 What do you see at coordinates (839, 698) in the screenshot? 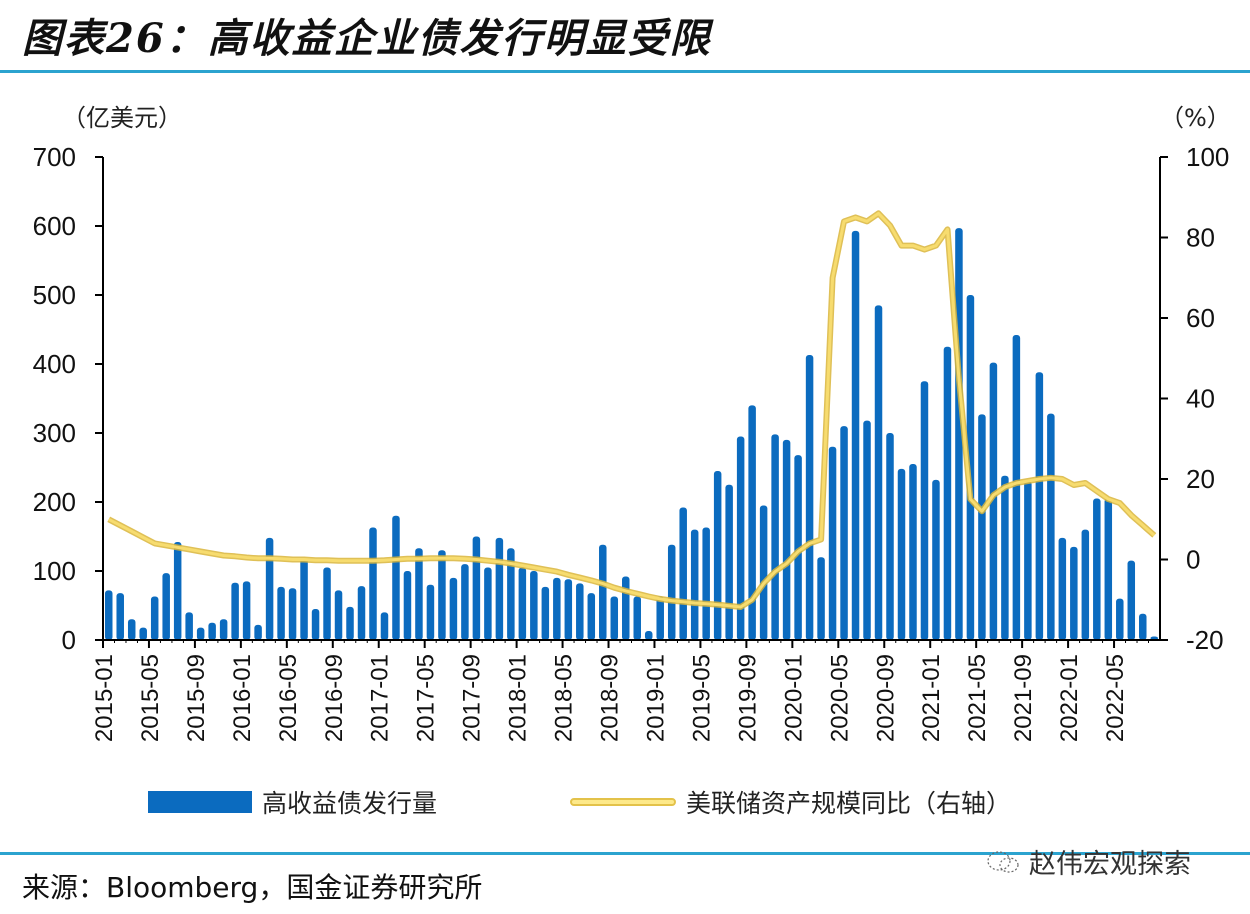
I see `x-tick-label: 2020-05` at bounding box center [839, 698].